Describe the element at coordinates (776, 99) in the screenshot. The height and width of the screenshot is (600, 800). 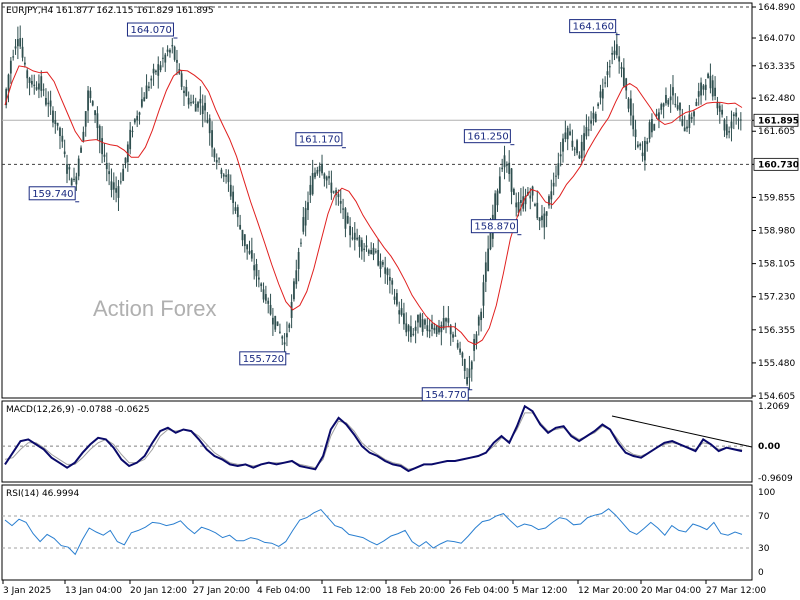
I see `price-axis-label: 162.480` at that location.